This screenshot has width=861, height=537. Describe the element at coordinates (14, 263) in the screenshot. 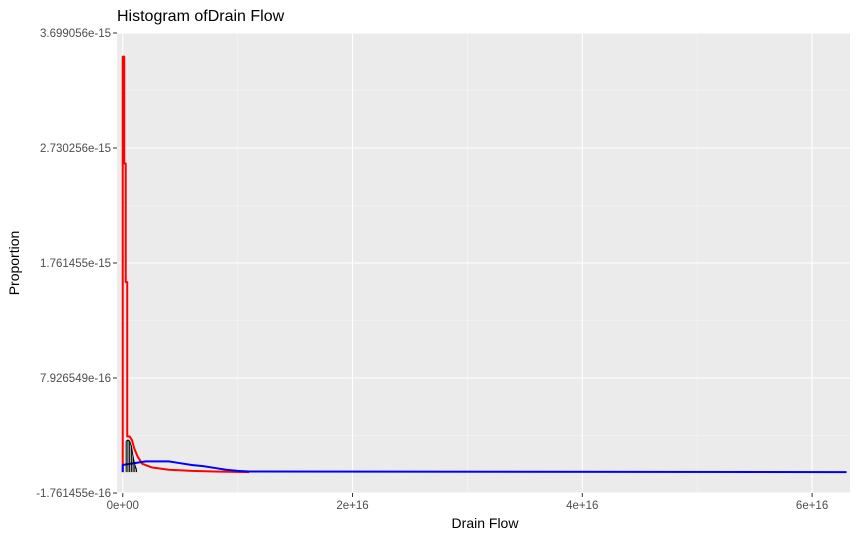

I see `y-axis-title: Proportion` at that location.